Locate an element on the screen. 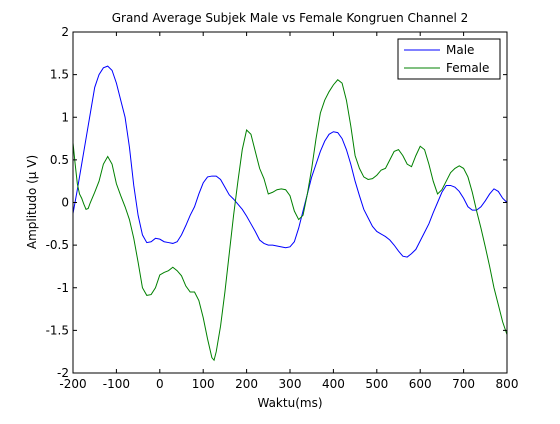 Image resolution: width=560 pixels, height=424 pixels. x-tick-label: 200 is located at coordinates (246, 384).